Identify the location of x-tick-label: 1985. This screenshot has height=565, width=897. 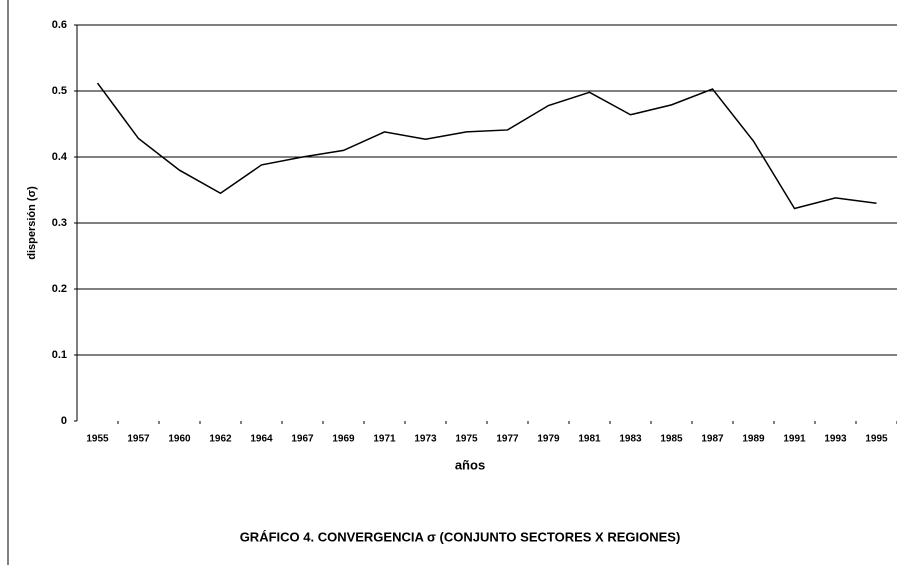
(671, 439).